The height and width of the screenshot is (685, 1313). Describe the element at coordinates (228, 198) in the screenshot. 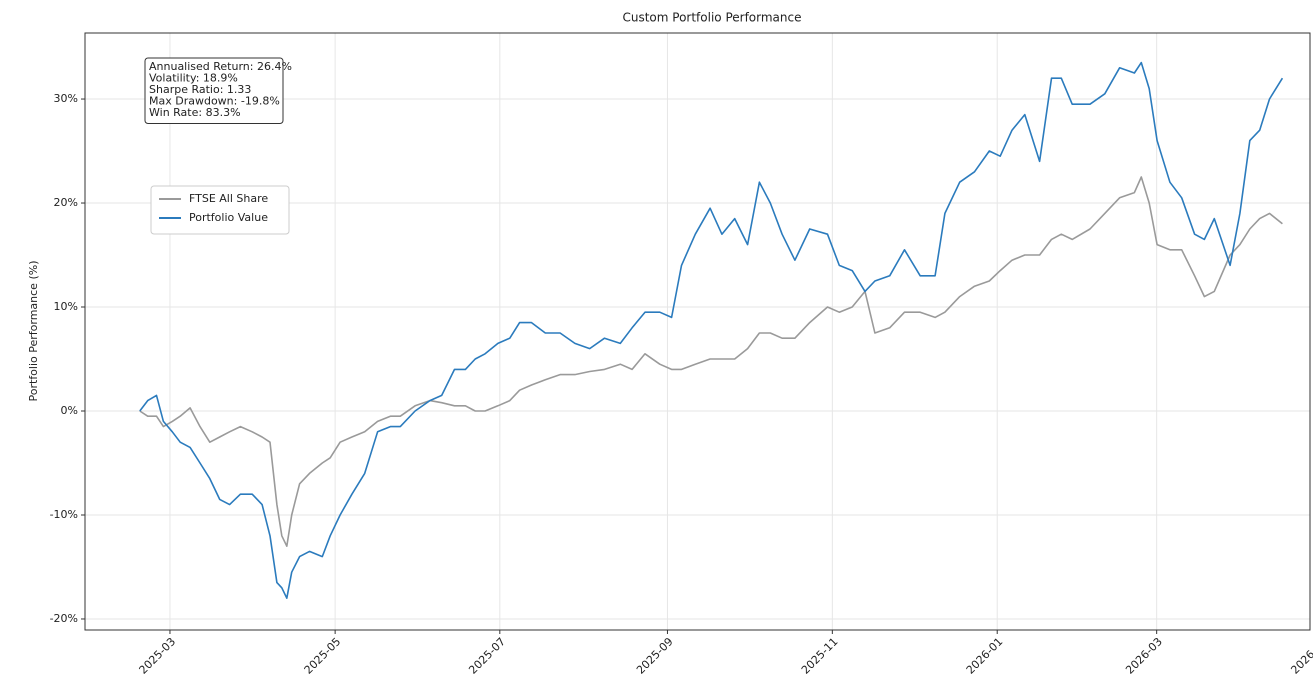

I see `legend-label: FTSE All Share` at that location.